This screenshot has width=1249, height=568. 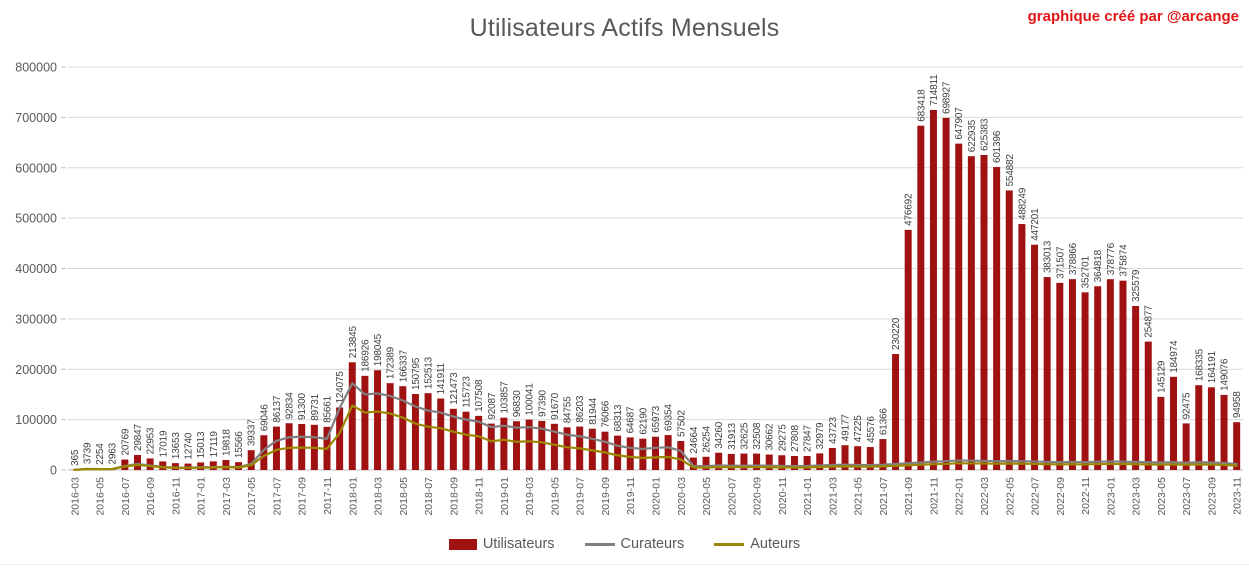 What do you see at coordinates (652, 544) in the screenshot?
I see `legend-label-curateurs: Curateurs` at bounding box center [652, 544].